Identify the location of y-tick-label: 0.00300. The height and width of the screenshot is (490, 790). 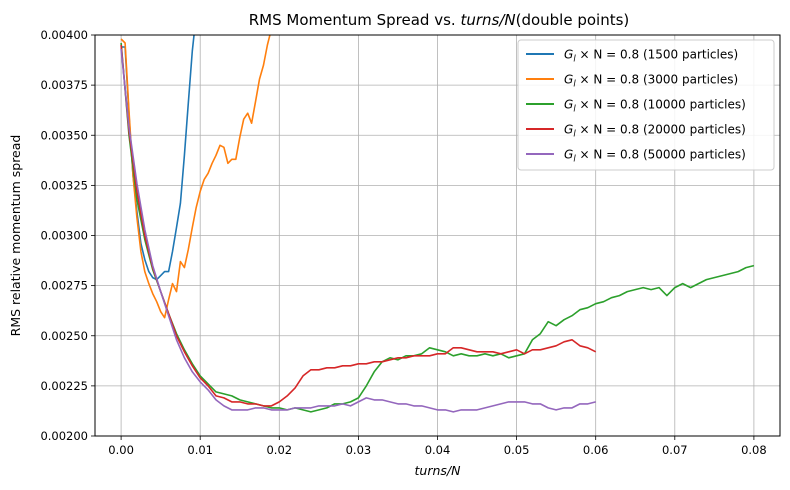
(64, 236).